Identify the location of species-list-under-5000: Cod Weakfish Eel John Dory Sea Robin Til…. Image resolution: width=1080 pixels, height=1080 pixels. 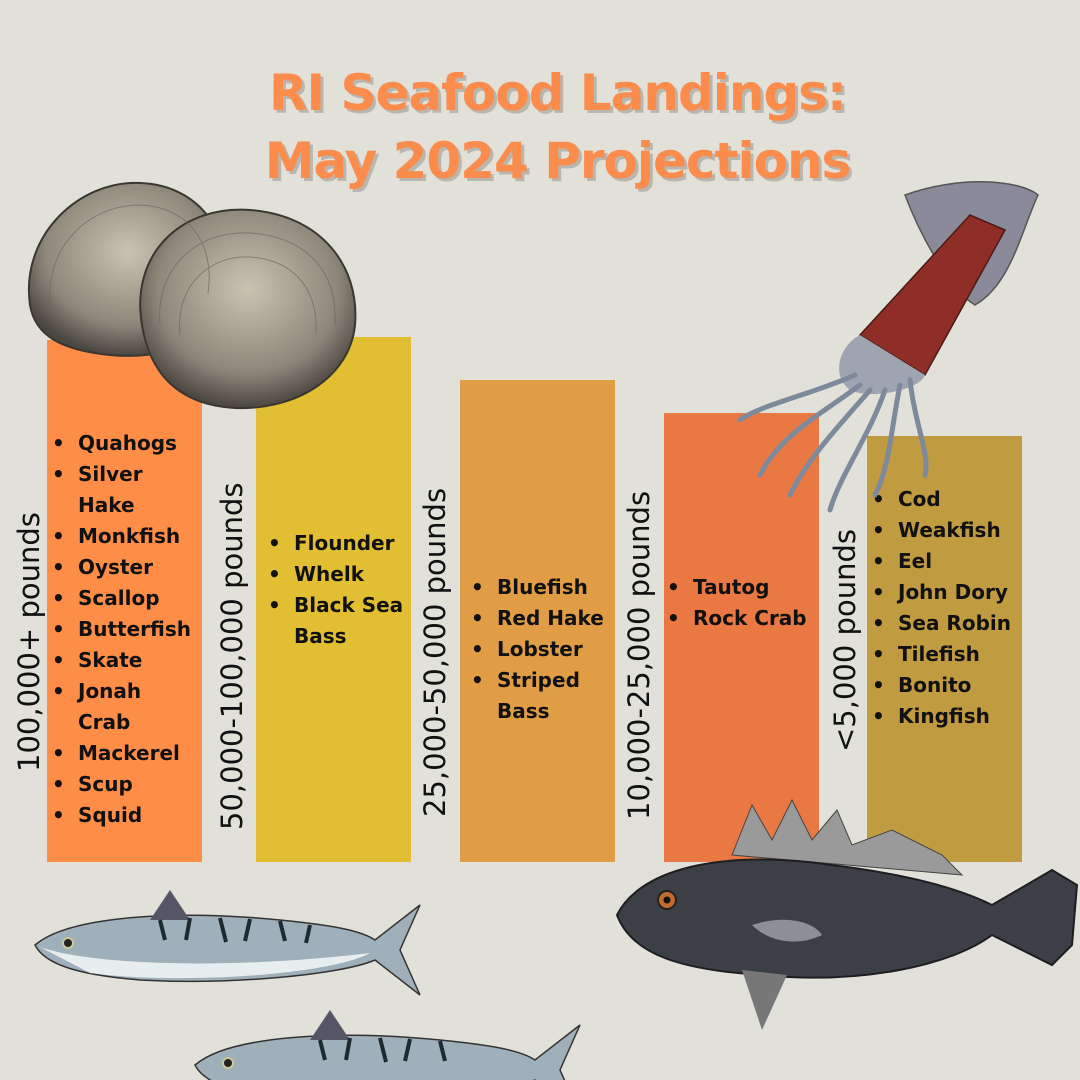
(948, 608).